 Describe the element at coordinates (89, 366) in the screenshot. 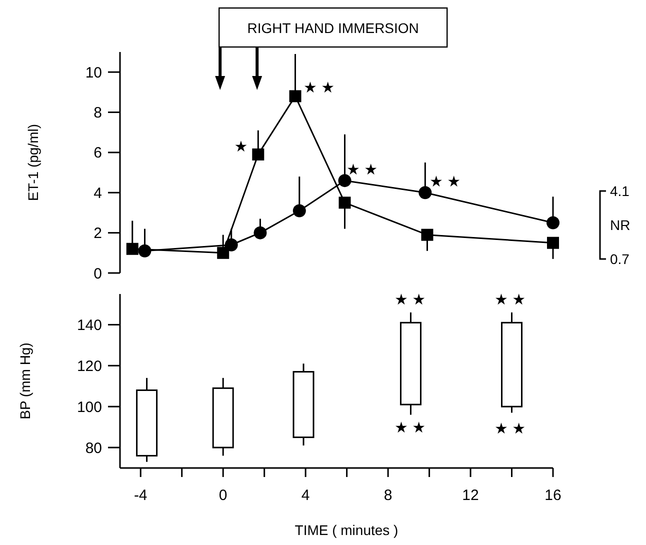

I see `y-tick-label: 120` at that location.